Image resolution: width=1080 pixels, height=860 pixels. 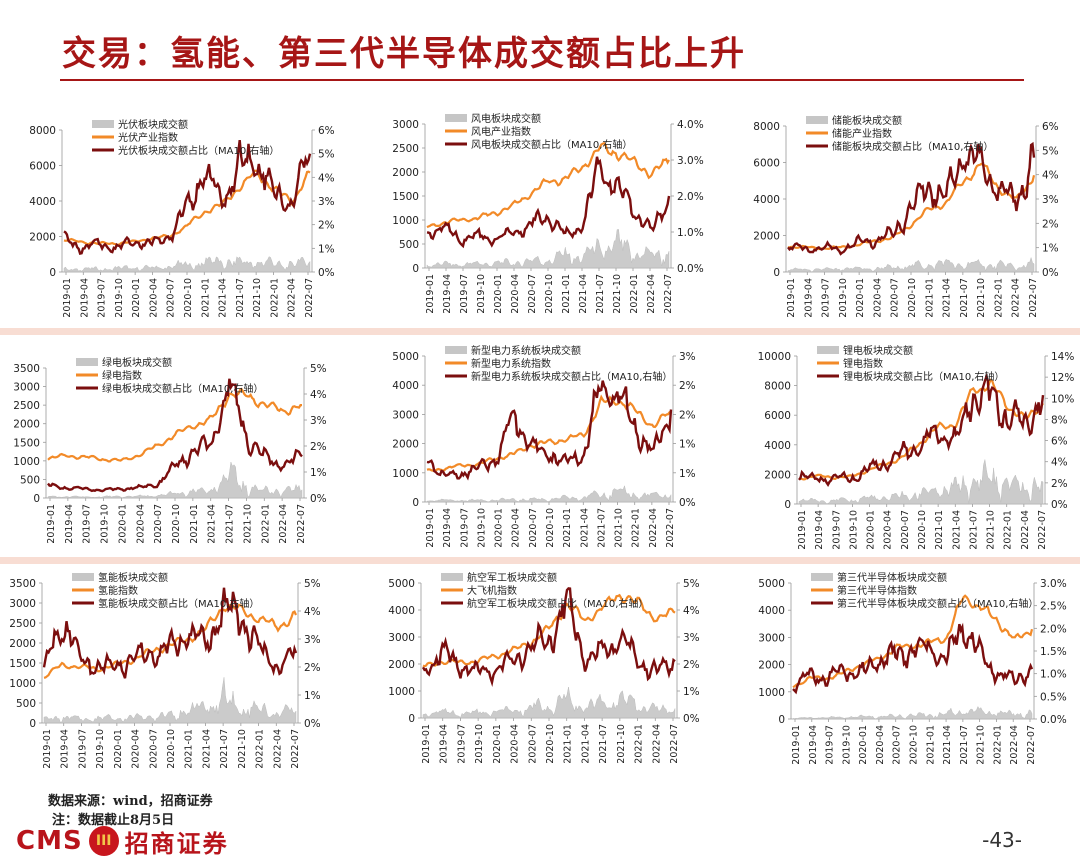 I want to click on left-tick-label: 10000, so click(x=774, y=357).